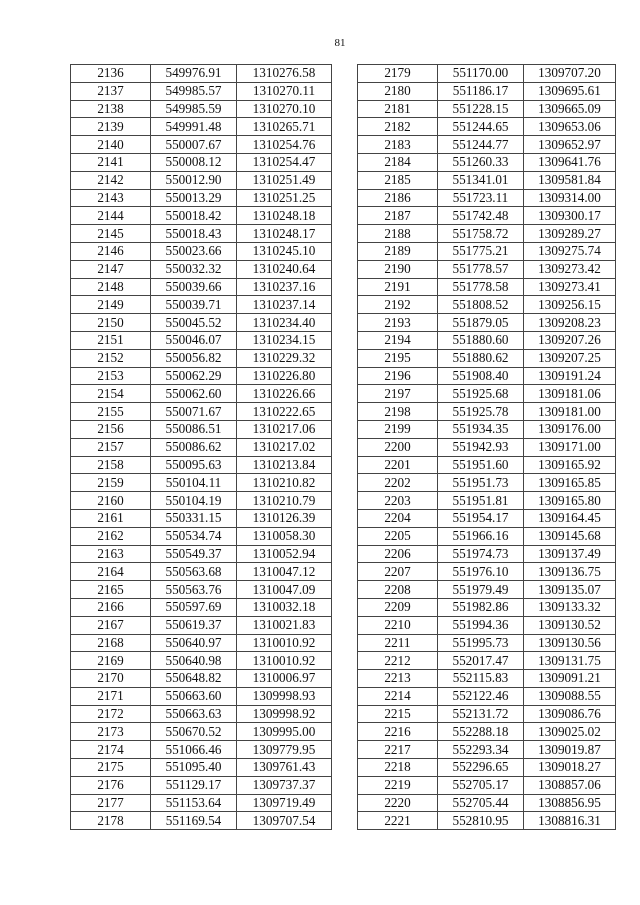 The width and height of the screenshot is (640, 905). I want to click on point-number-cell: 2196, so click(397, 376).